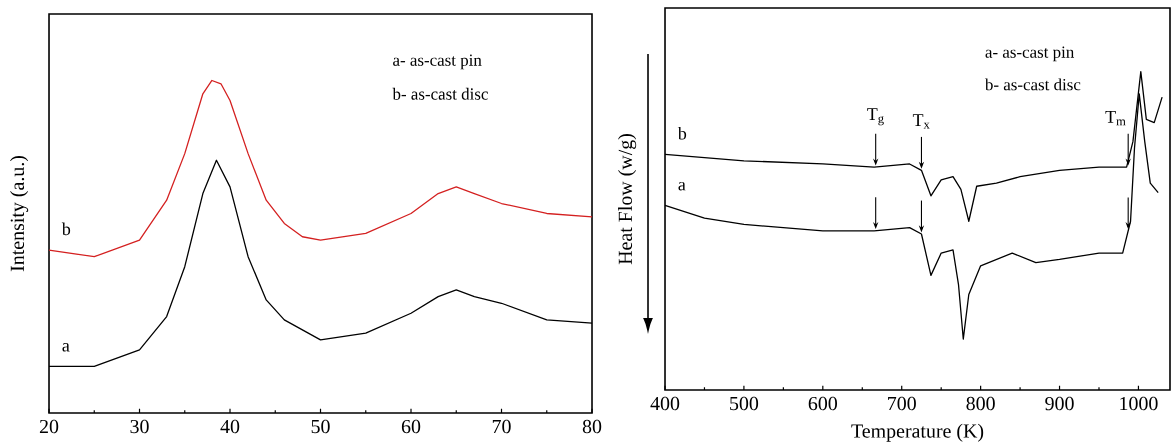 The height and width of the screenshot is (448, 1172). Describe the element at coordinates (320, 426) in the screenshot. I see `x-tick-label: 50` at that location.